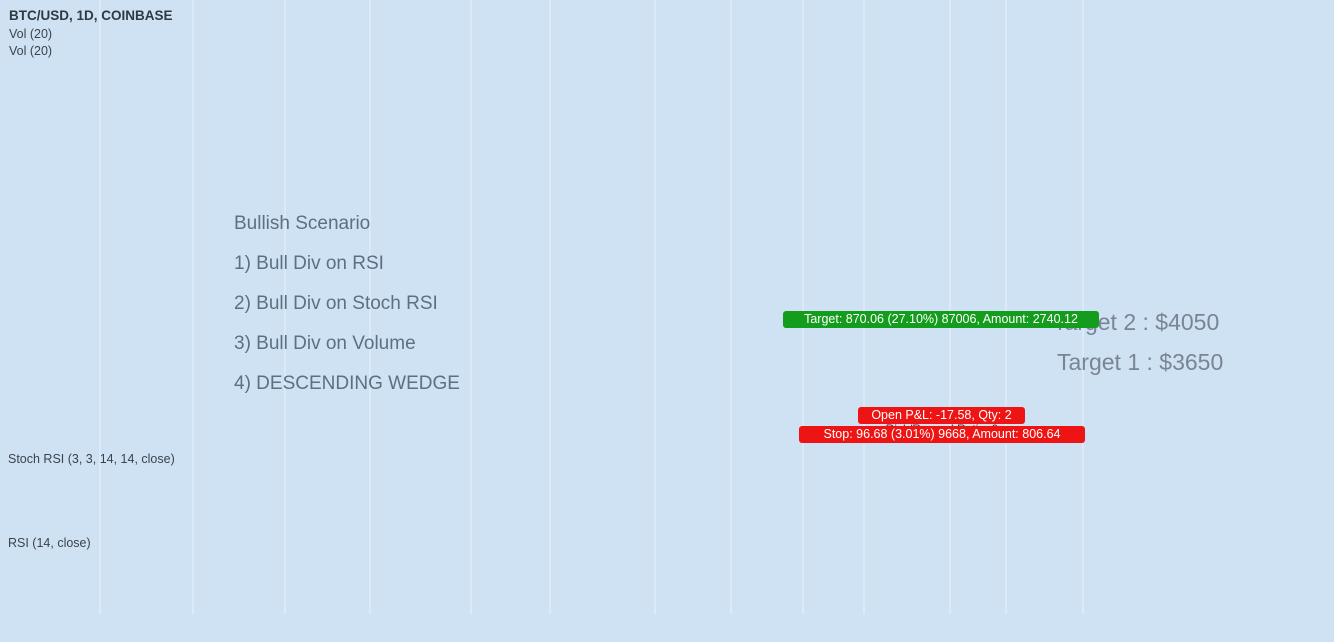 This screenshot has height=642, width=1334. I want to click on annotation-bull-div-volume: 3) Bull Div on Volume, so click(325, 343).